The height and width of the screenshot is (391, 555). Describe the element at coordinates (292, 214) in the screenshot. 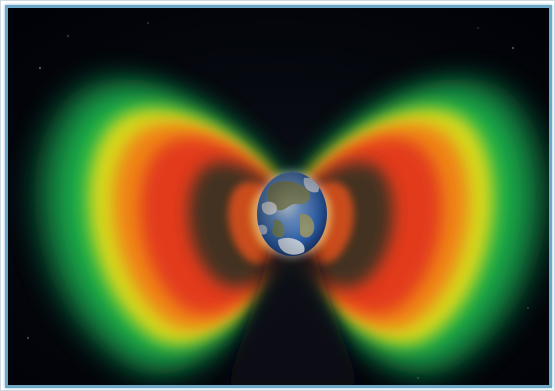

I see `earth` at that location.